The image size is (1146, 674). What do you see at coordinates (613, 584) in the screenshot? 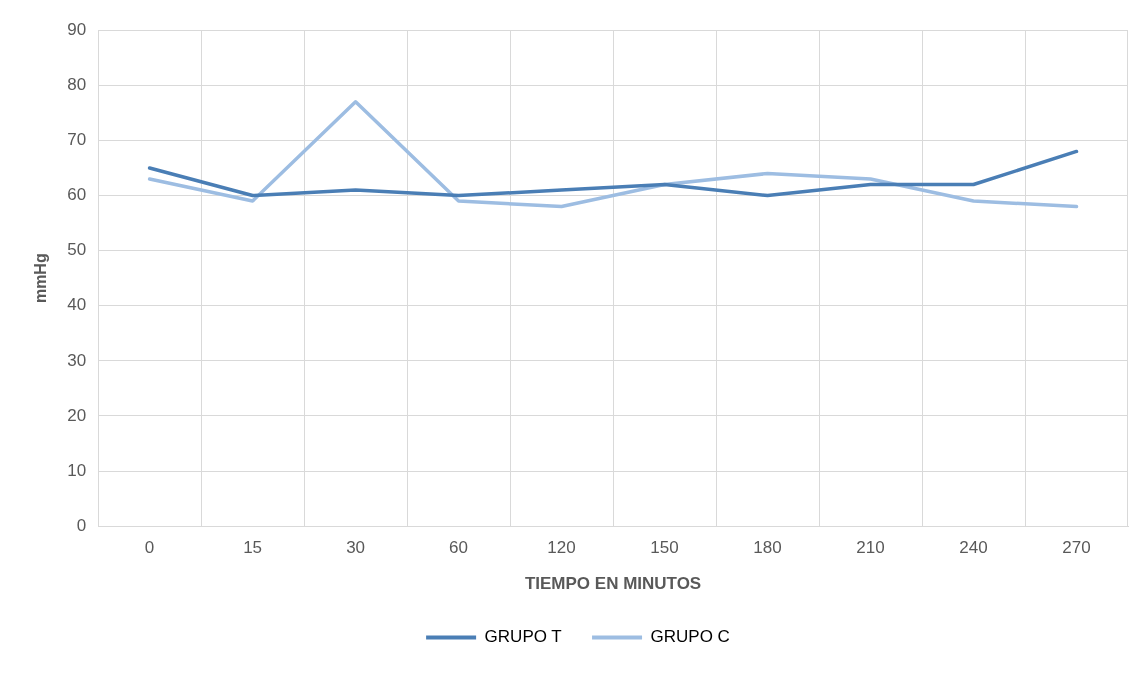
I see `x-axis-title: TIEMPO EN MINUTOS` at bounding box center [613, 584].